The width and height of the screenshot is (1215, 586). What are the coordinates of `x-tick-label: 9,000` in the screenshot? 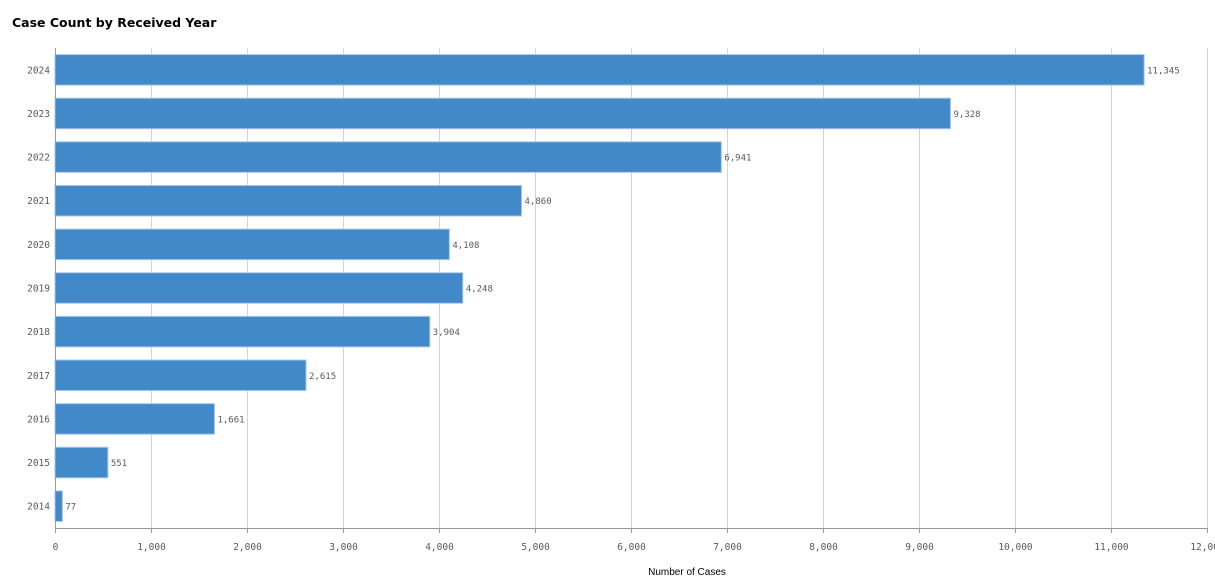 It's located at (919, 547).